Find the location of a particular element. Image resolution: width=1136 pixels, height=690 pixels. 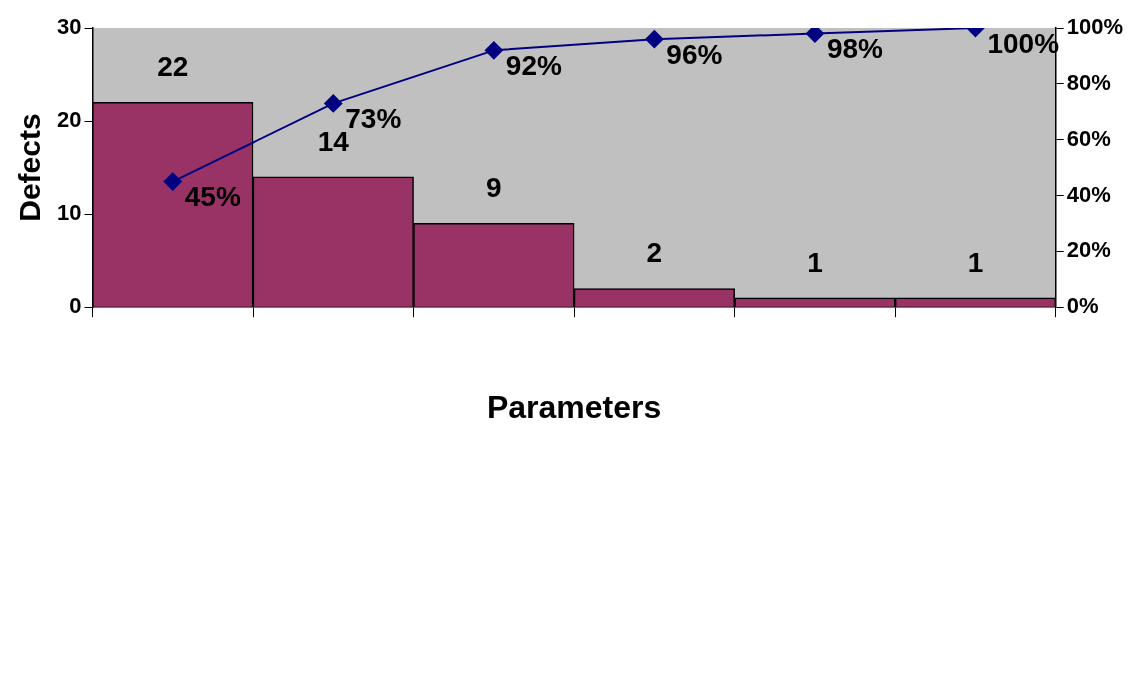

y2-tick-label: 20% is located at coordinates (1088, 250).